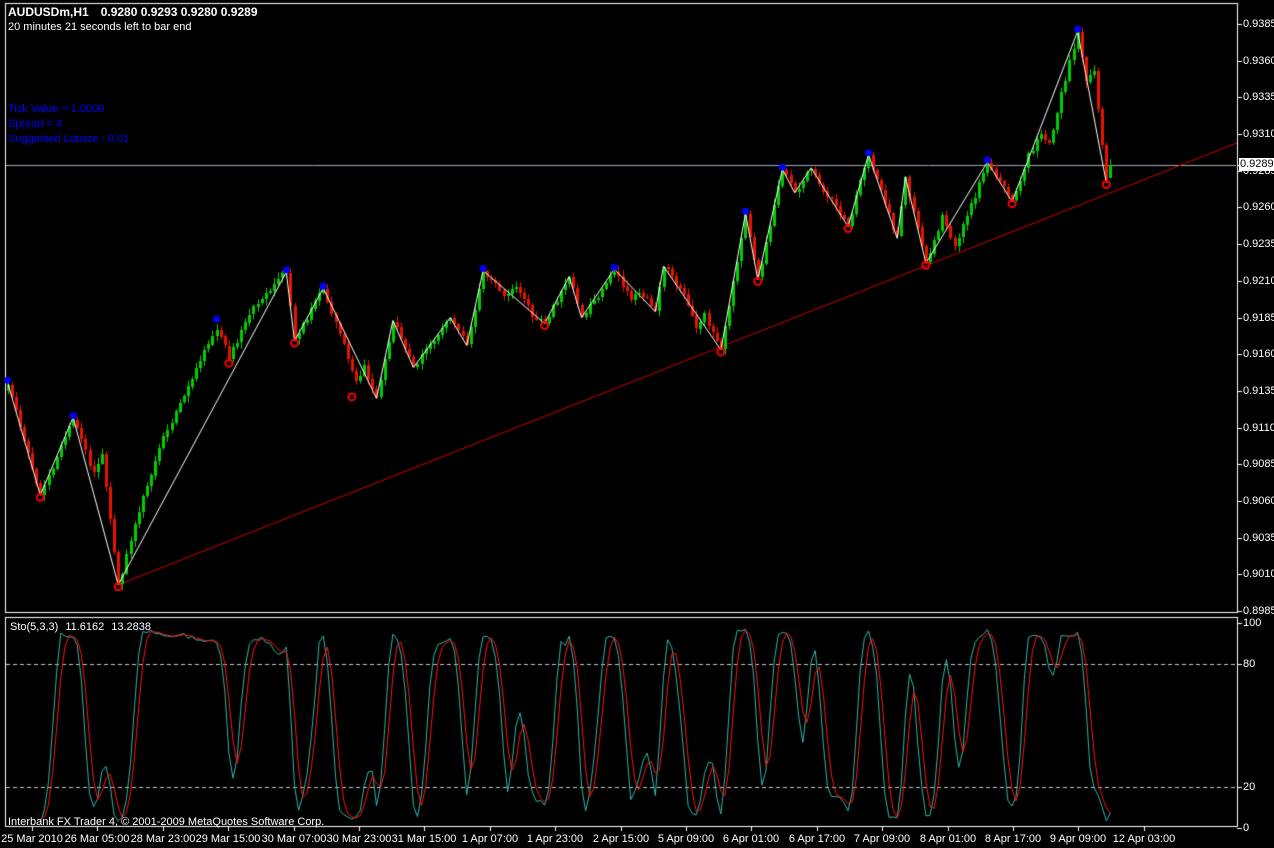 Image resolution: width=1274 pixels, height=848 pixels. Describe the element at coordinates (1258, 281) in the screenshot. I see `price-axis-label: 0.9210` at that location.